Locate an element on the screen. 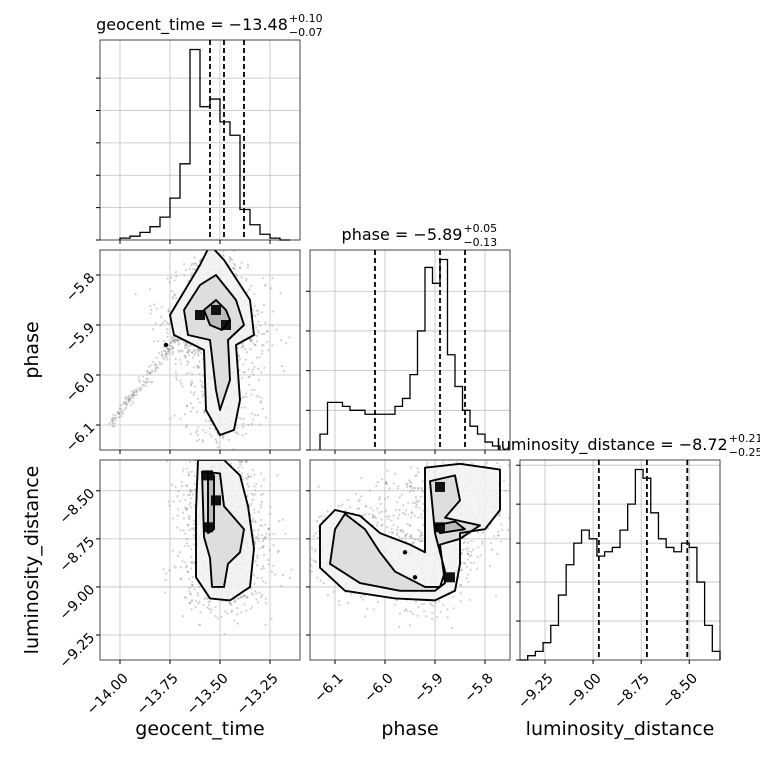 This screenshot has width=760, height=760. ylabel-phase: phase is located at coordinates (32, 349).